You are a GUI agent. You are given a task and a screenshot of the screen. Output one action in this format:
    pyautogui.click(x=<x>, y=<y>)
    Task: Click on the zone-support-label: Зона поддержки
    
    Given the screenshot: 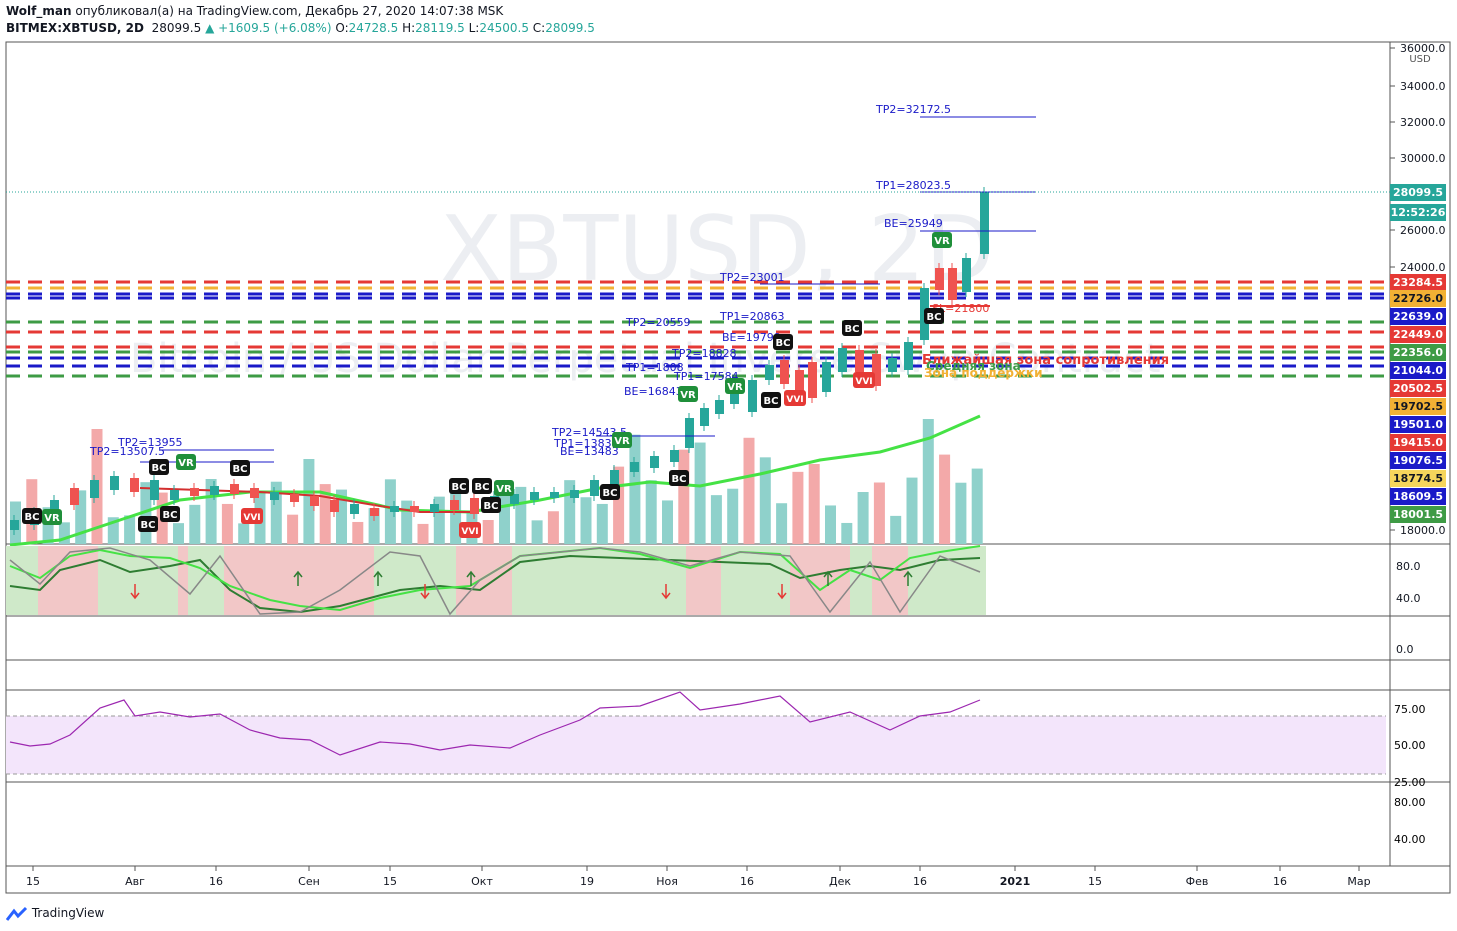 What is the action you would take?
    pyautogui.click(x=983, y=373)
    